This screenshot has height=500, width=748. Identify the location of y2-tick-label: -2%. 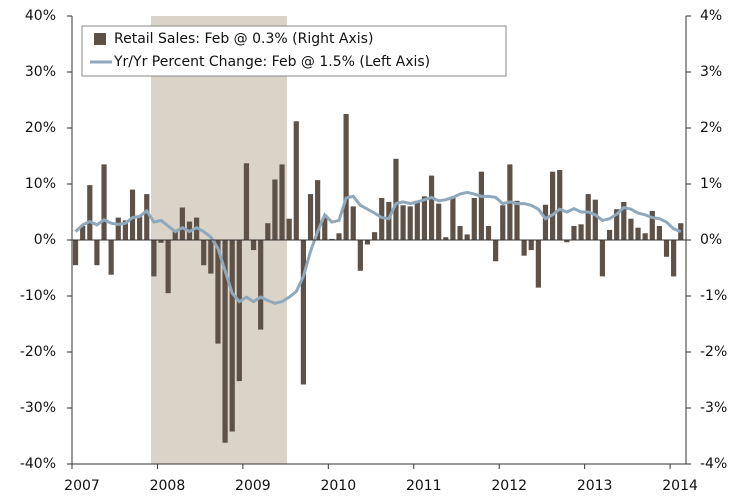
(713, 352).